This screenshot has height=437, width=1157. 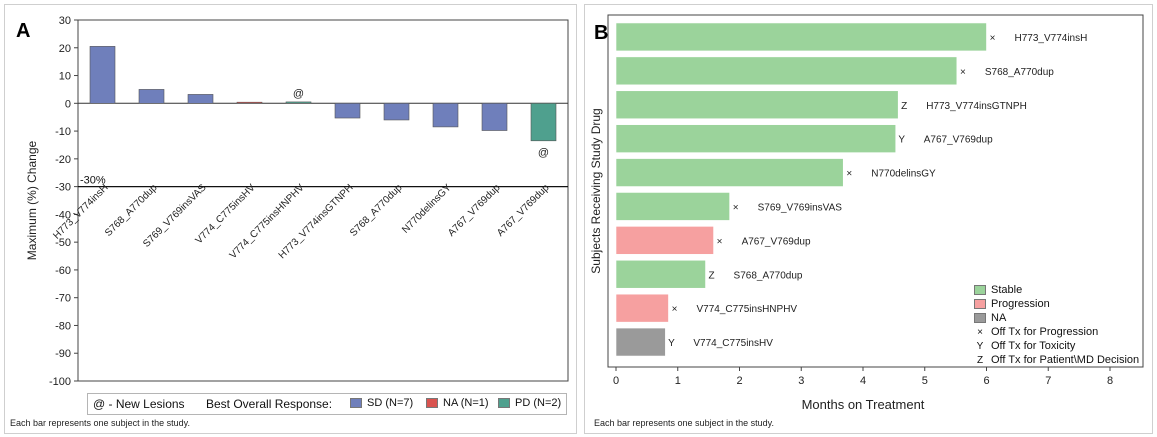 I want to click on legend-swatch-stable, so click(x=980, y=290).